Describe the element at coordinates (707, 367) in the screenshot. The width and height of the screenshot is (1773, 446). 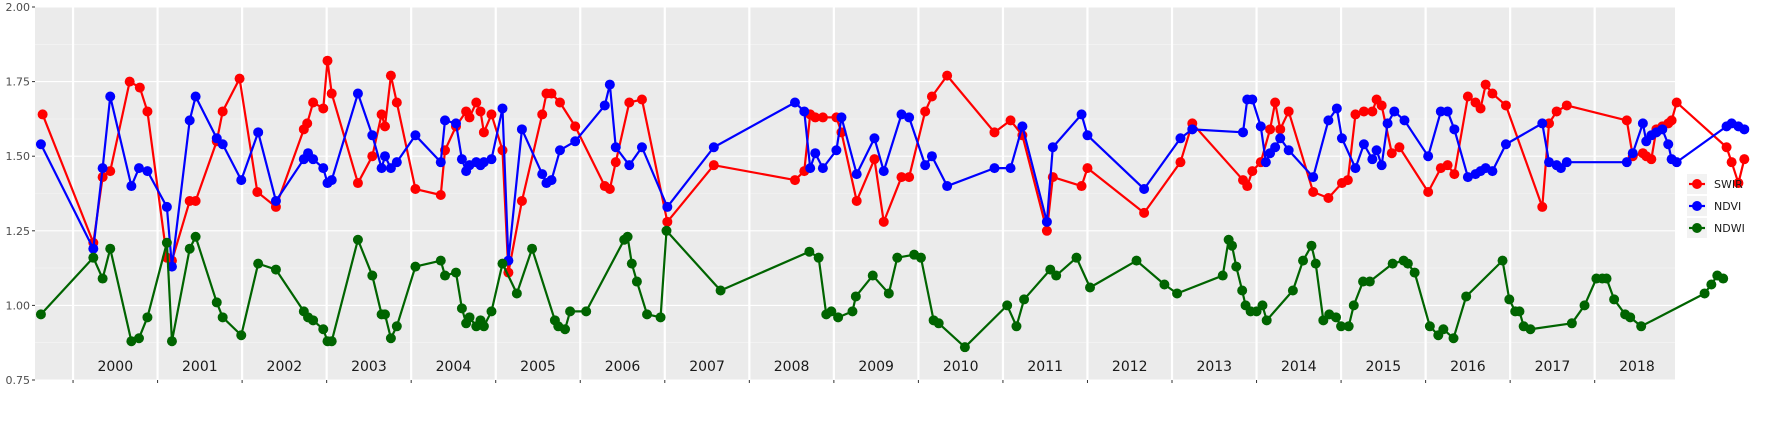
I see `year-label: 2007` at that location.